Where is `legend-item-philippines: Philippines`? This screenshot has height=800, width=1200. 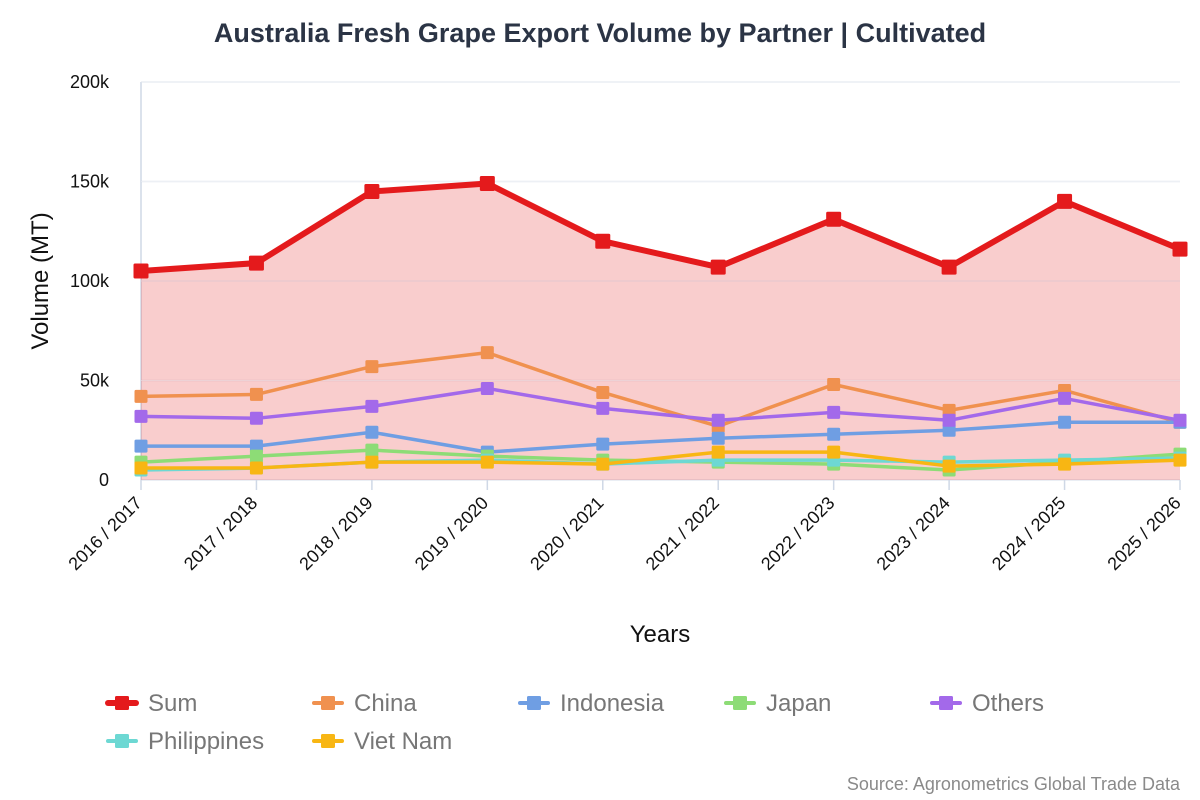
legend-item-philippines: Philippines is located at coordinates (185, 741).